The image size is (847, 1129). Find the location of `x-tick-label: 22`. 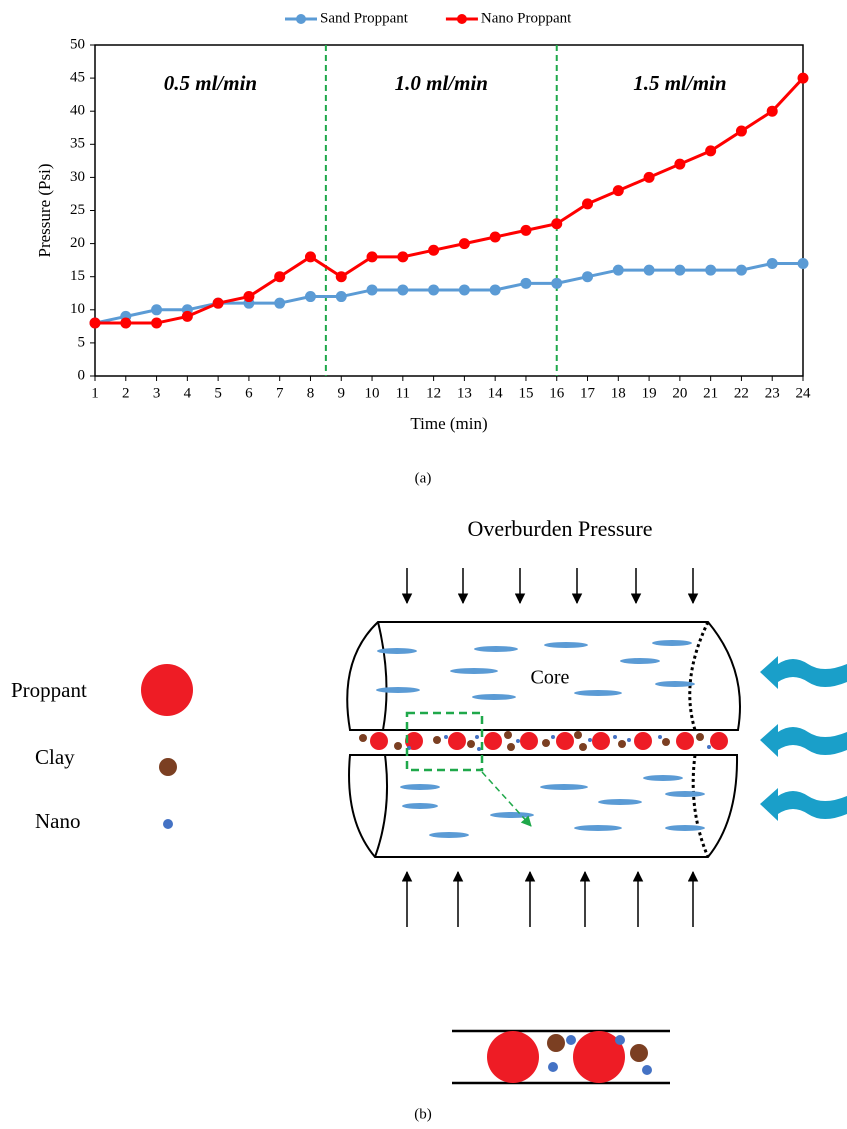

x-tick-label: 22 is located at coordinates (741, 393).